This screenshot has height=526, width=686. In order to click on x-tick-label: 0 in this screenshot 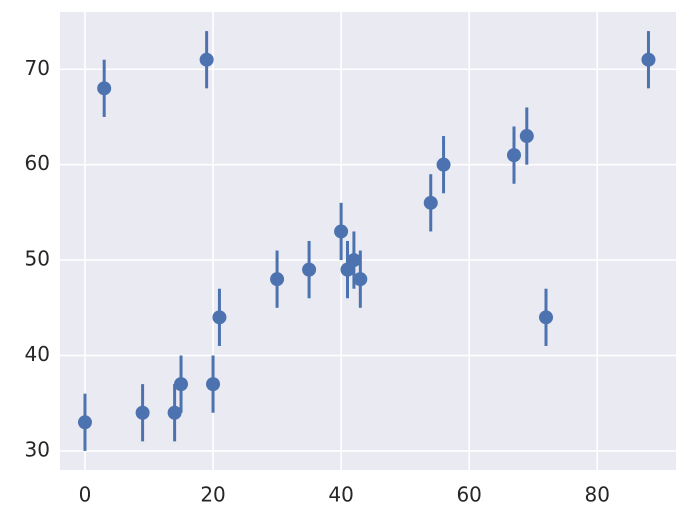, I will do `click(85, 495)`.